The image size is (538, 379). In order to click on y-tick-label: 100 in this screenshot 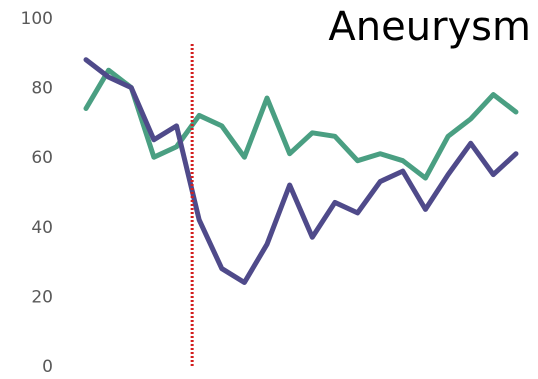, I will do `click(37, 19)`.